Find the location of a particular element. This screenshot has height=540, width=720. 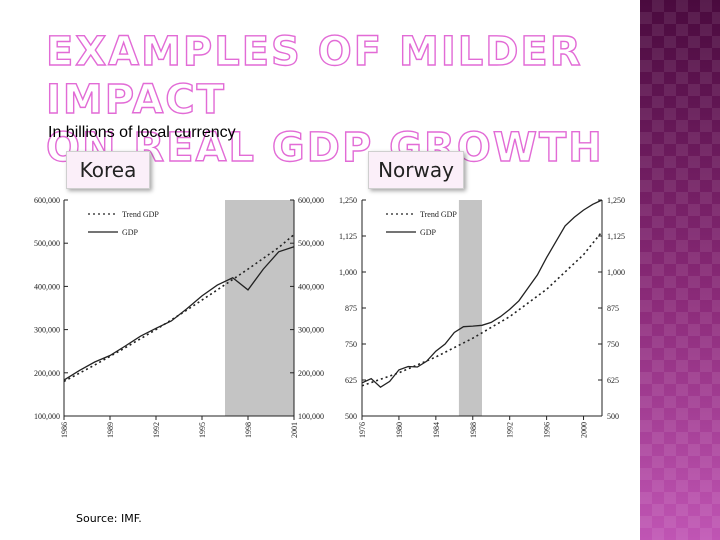

korea-y-tick-label-right: 500,000 is located at coordinates (311, 243).